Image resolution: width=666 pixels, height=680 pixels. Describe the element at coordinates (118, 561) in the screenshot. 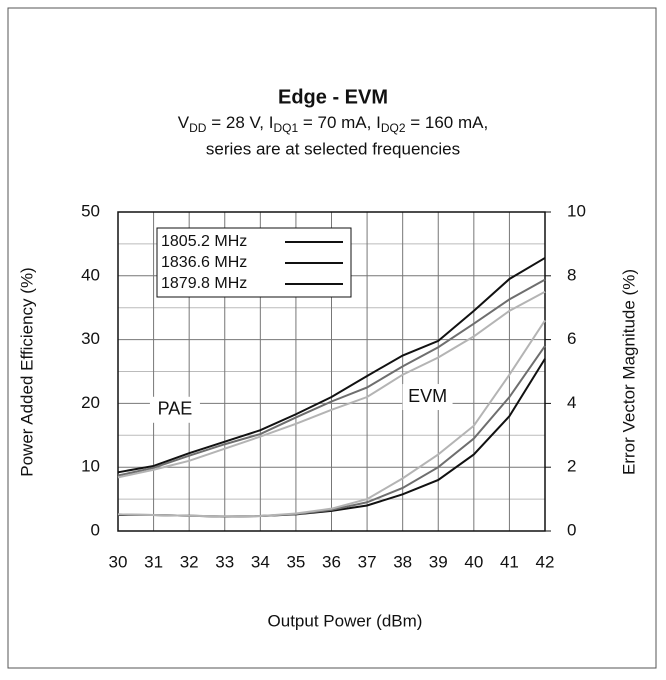

I see `x-tick-label: 30` at that location.